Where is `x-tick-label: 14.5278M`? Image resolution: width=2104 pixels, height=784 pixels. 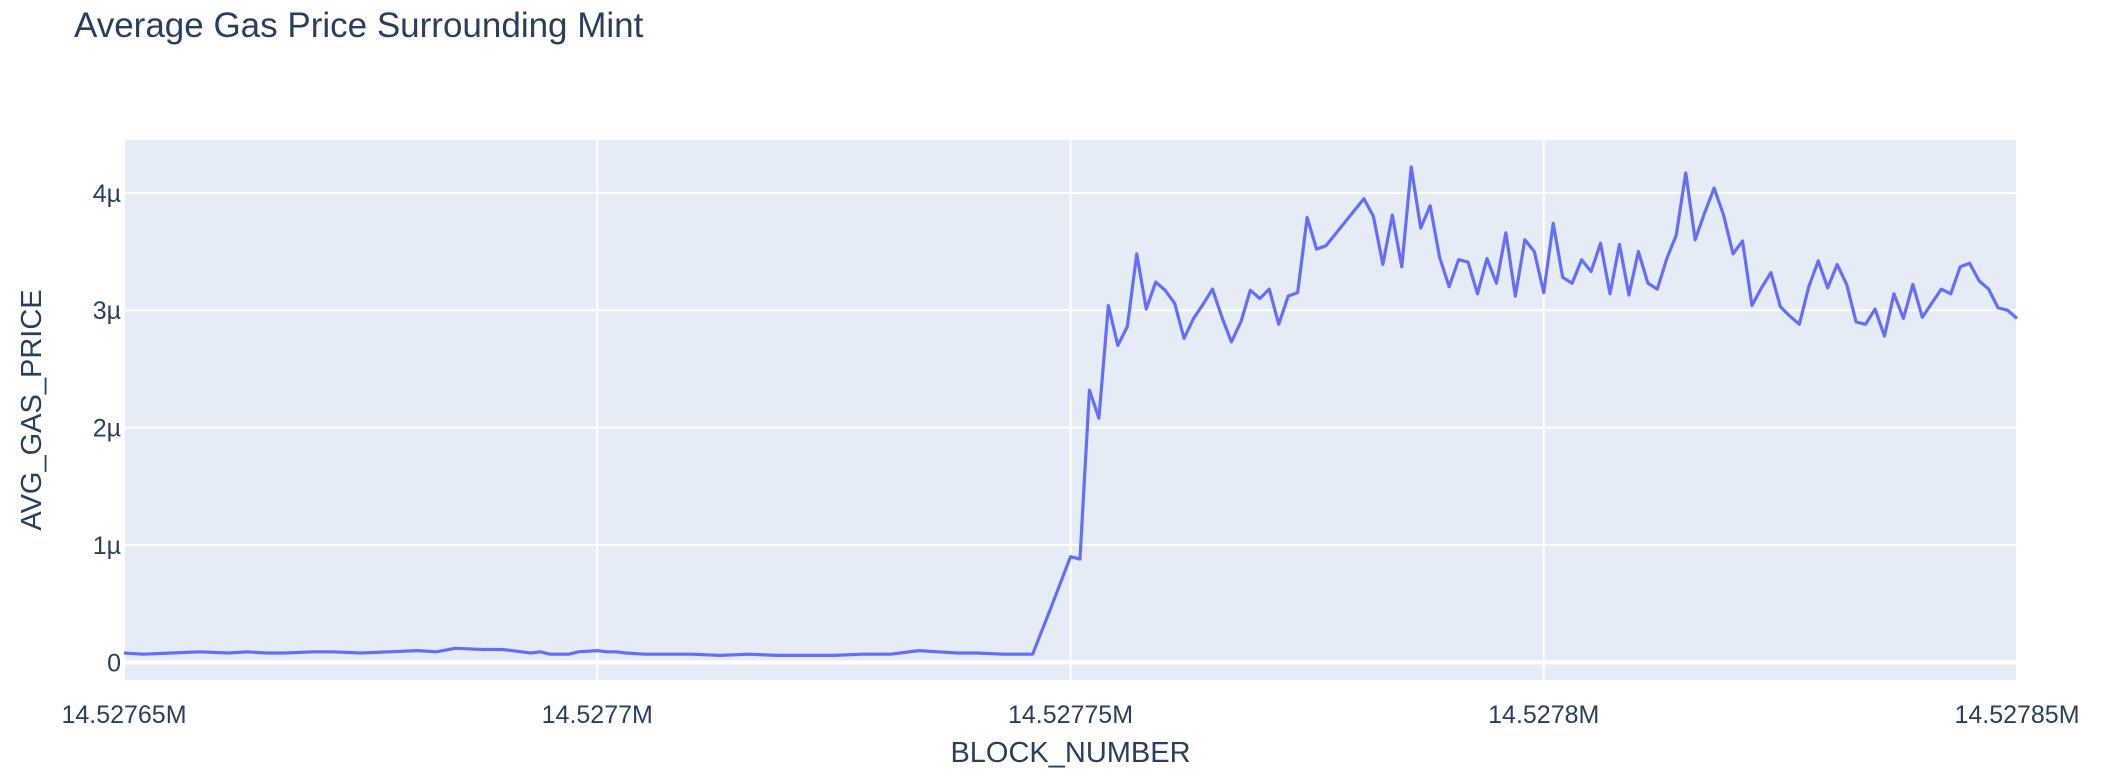
x-tick-label: 14.5278M is located at coordinates (1543, 715).